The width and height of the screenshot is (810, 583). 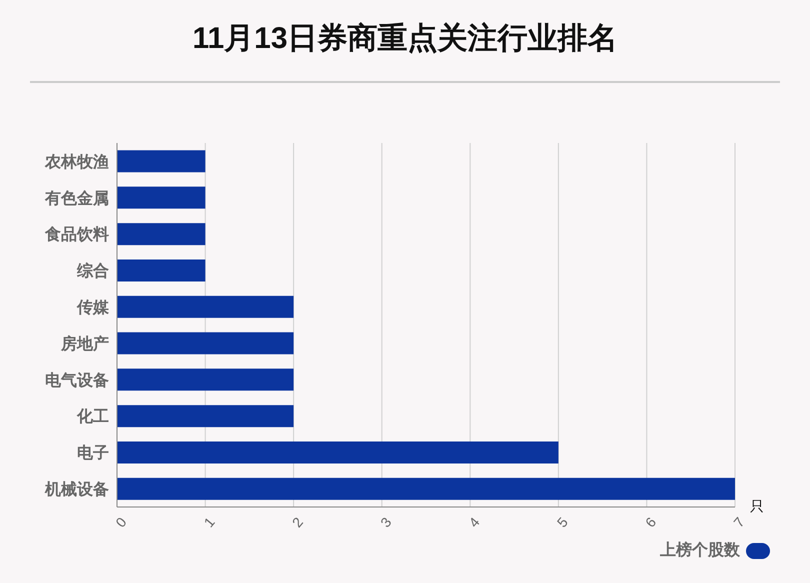 What do you see at coordinates (121, 522) in the screenshot?
I see `x-tick-label: 0` at bounding box center [121, 522].